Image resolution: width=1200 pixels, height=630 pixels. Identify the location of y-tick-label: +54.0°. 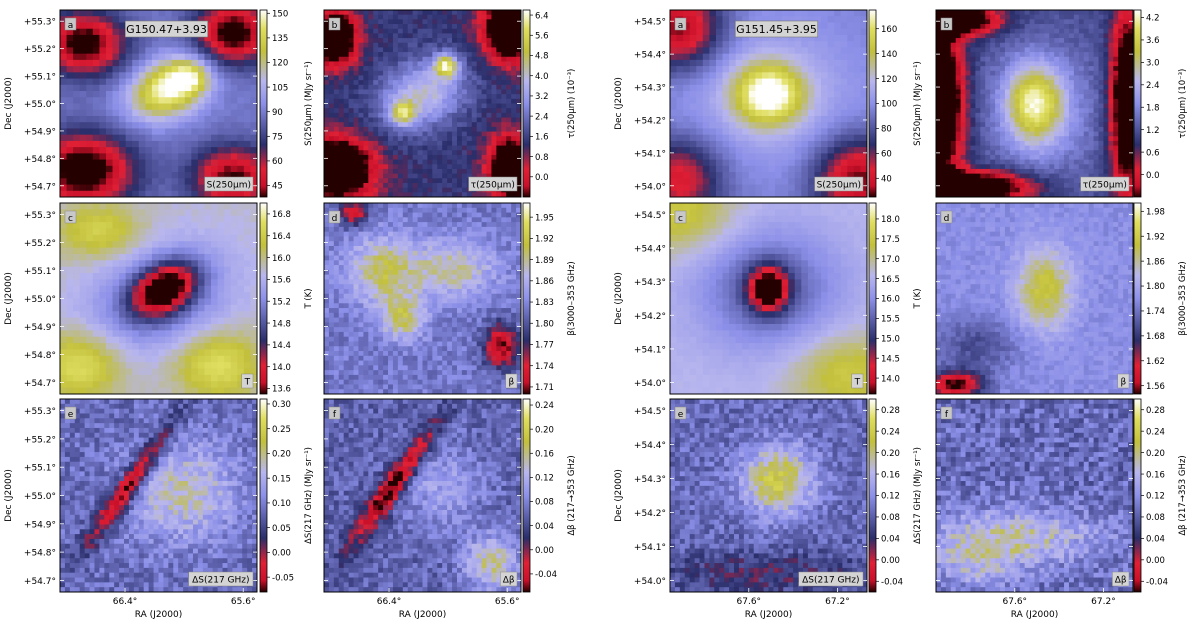
(650, 582).